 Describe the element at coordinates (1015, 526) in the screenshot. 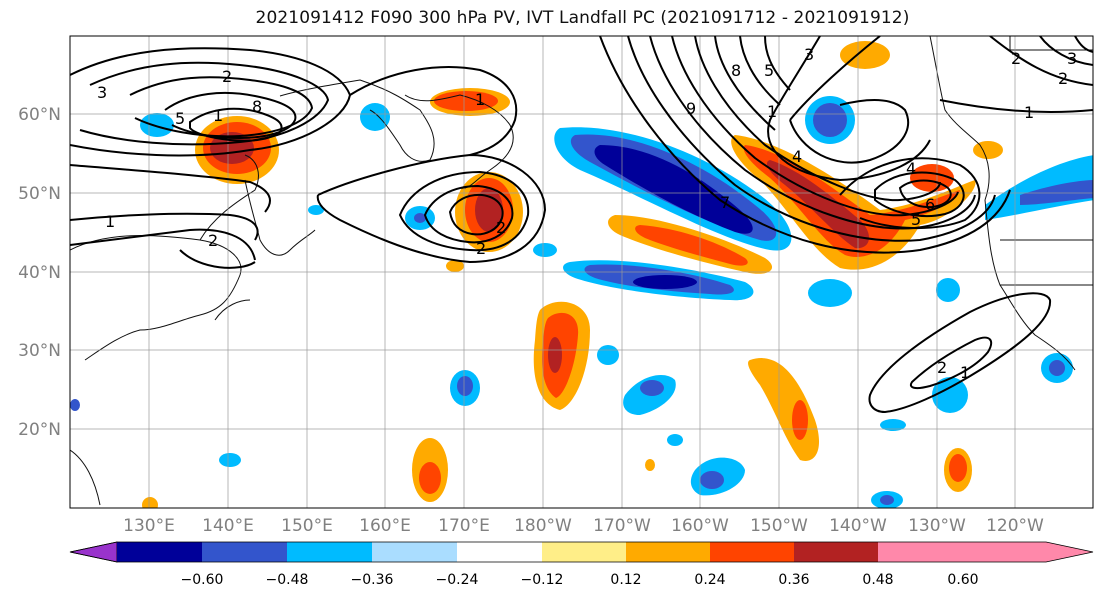

I see `lon-label: 120°W` at that location.